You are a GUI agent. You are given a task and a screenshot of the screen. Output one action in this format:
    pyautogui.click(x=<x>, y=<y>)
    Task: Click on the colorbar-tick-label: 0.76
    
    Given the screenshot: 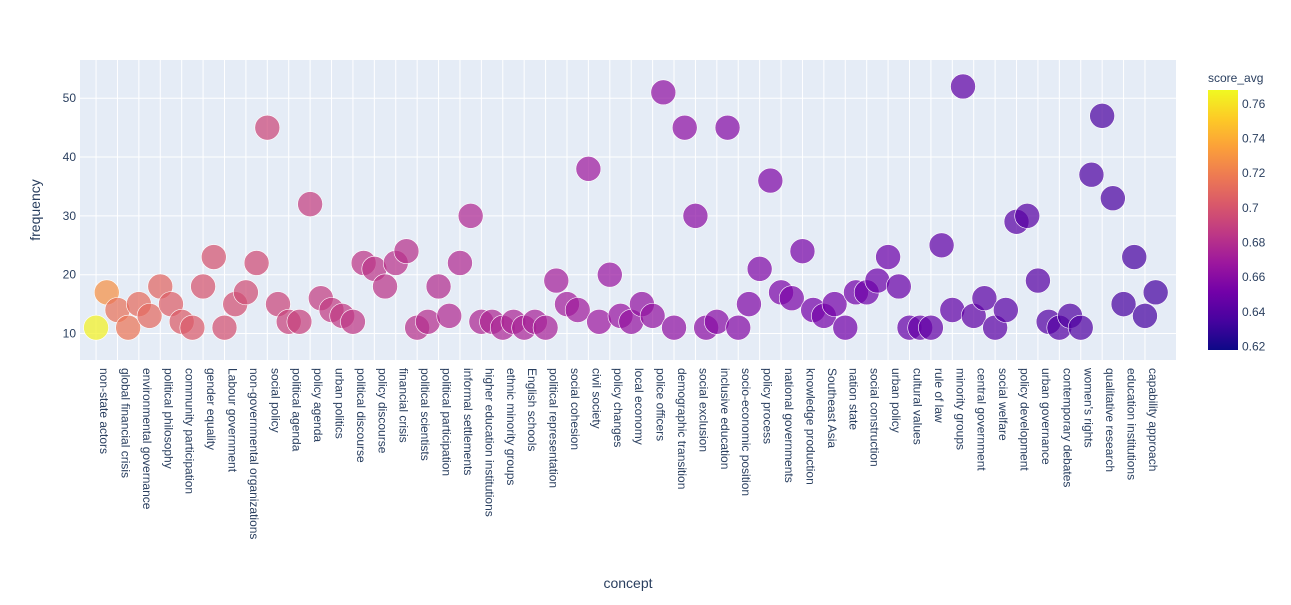 What is the action you would take?
    pyautogui.click(x=1254, y=104)
    